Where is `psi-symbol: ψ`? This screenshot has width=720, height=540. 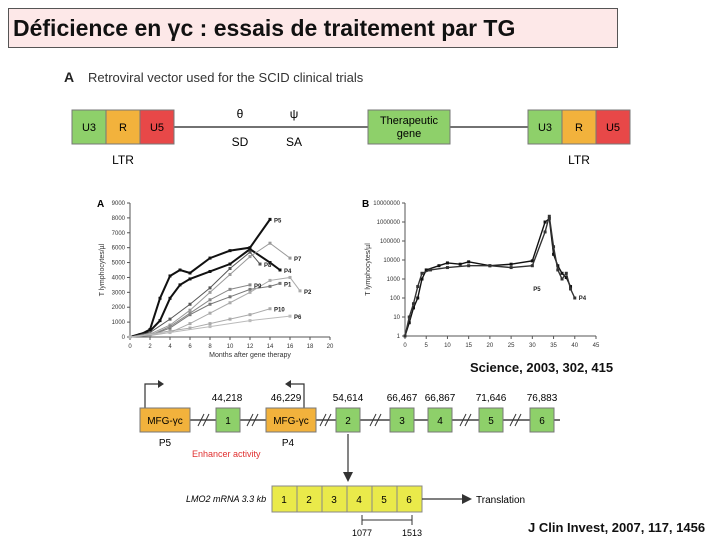
psi-symbol: ψ is located at coordinates (294, 114).